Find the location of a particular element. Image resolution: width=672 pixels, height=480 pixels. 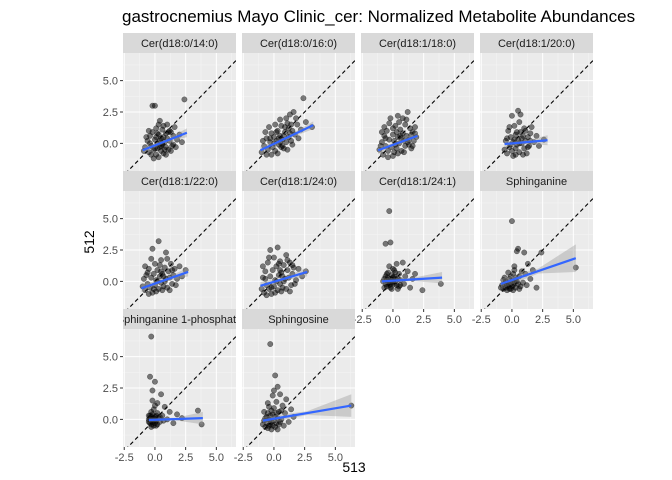

facet-panel: Cer(d18:1/24:0) is located at coordinates (298, 240).